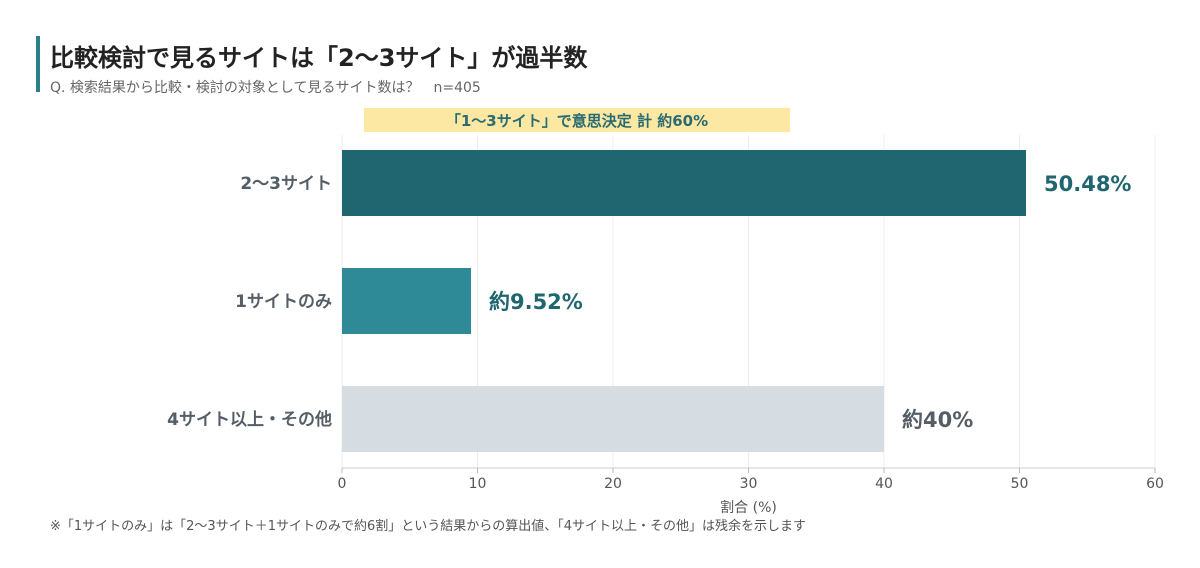 Image resolution: width=1200 pixels, height=568 pixels. I want to click on annotation-highlight, so click(577, 120).